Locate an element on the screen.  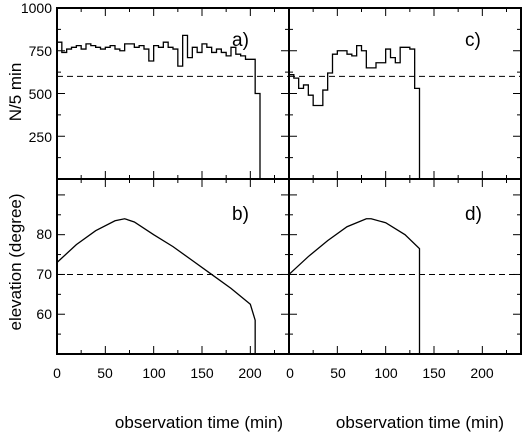
x-tick-label-right-50: 50 is located at coordinates (338, 373).